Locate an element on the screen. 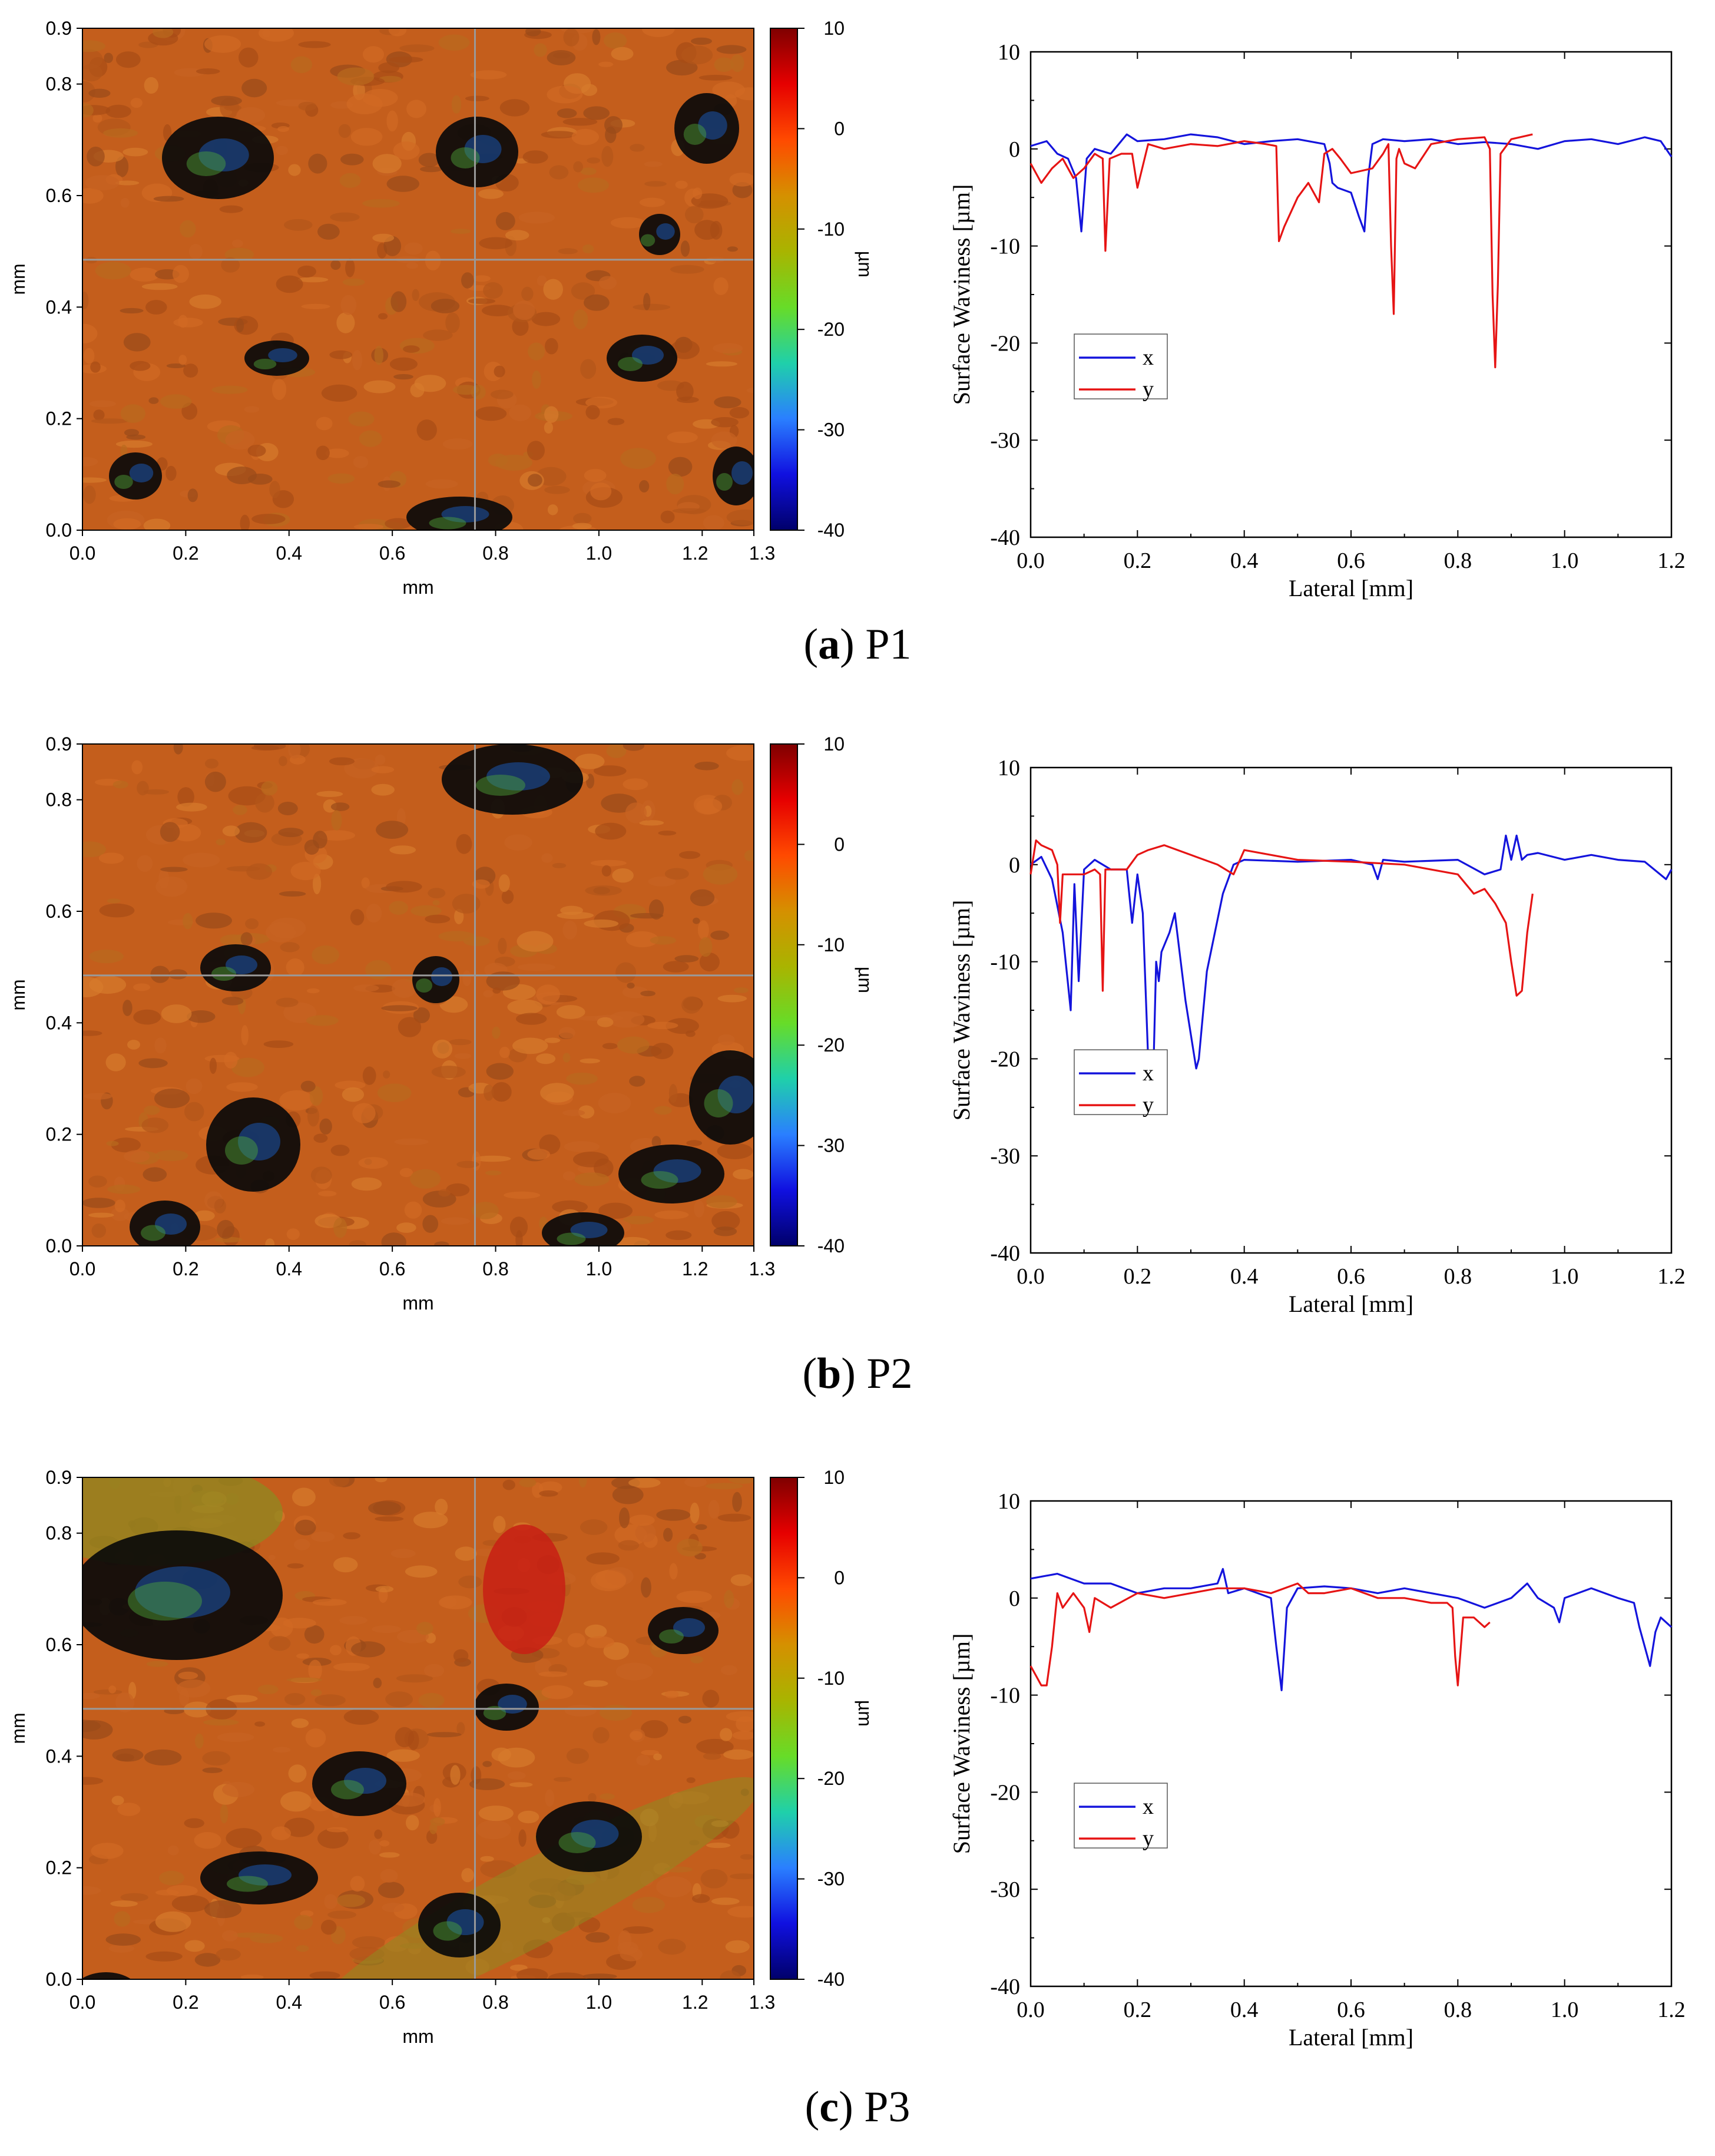 The width and height of the screenshot is (1715, 2156). x-tick-label: 1.0 is located at coordinates (1565, 1276).